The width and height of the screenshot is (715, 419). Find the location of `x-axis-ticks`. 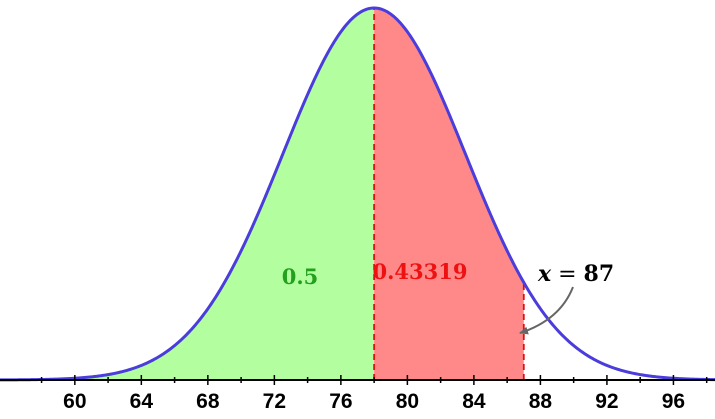

x-axis-ticks is located at coordinates (374, 380).